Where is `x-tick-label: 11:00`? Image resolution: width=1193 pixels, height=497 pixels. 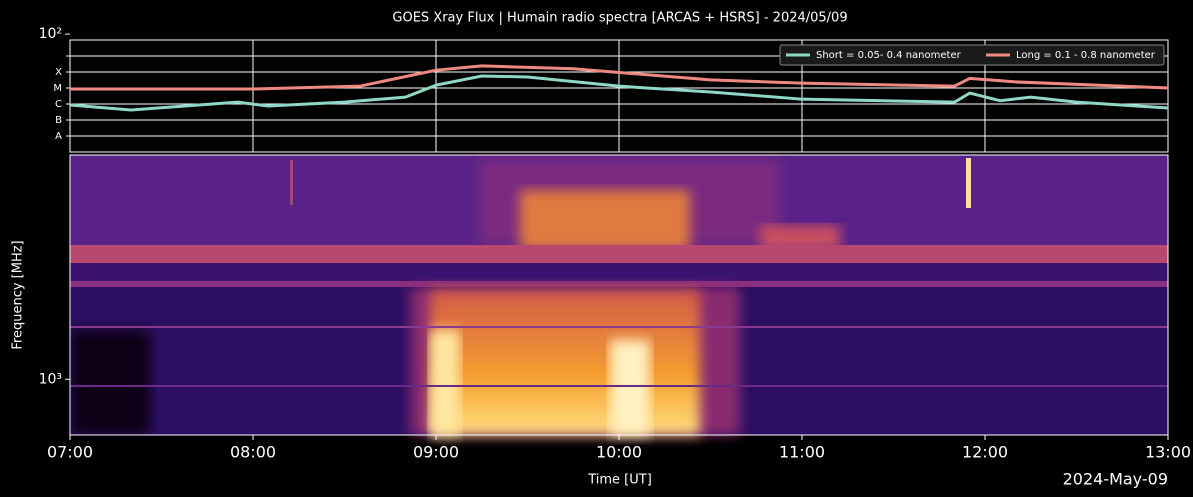
x-tick-label: 11:00 is located at coordinates (802, 452).